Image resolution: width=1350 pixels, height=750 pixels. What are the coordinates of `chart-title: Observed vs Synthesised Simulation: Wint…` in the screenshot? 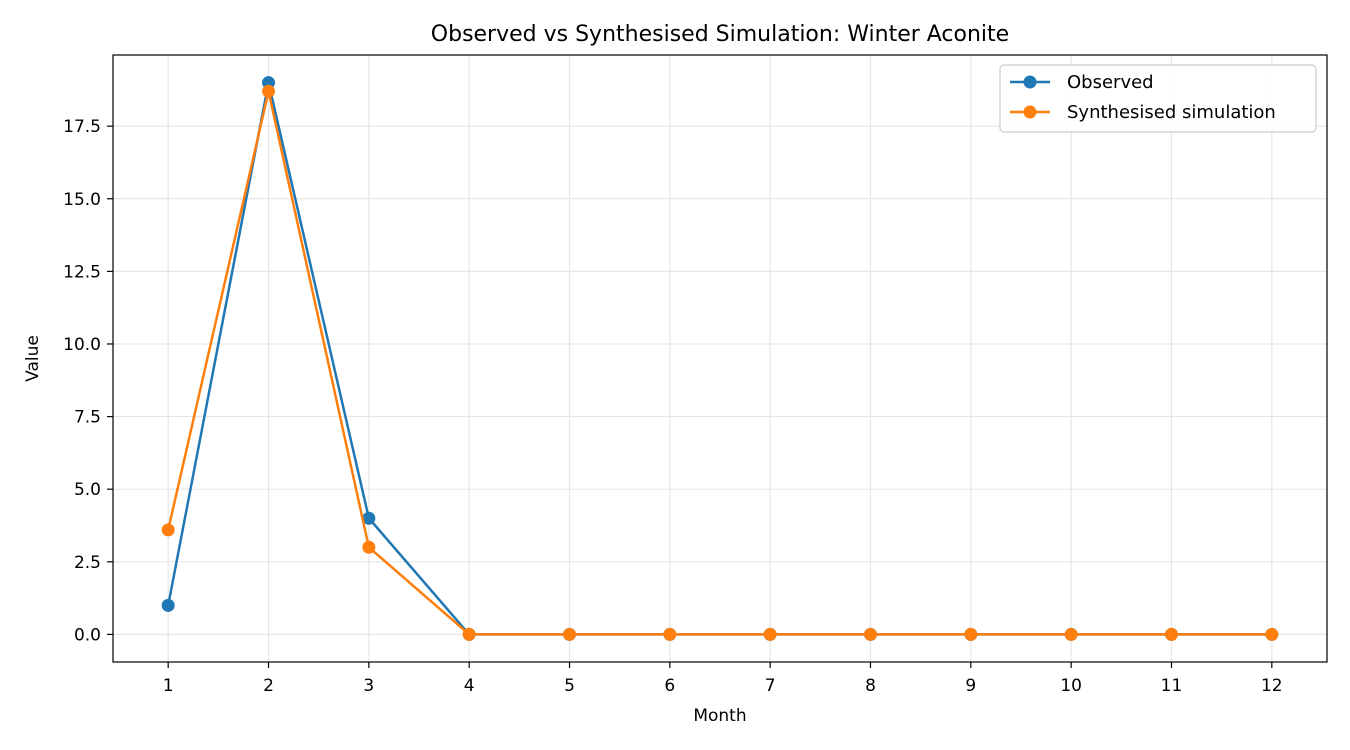 It's located at (720, 34).